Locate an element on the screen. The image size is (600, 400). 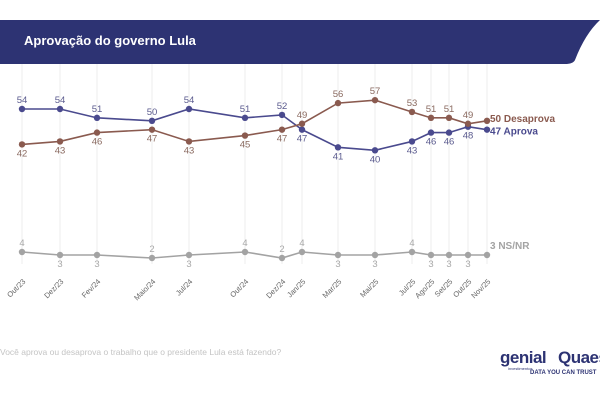
data-label: 41 is located at coordinates (338, 156).